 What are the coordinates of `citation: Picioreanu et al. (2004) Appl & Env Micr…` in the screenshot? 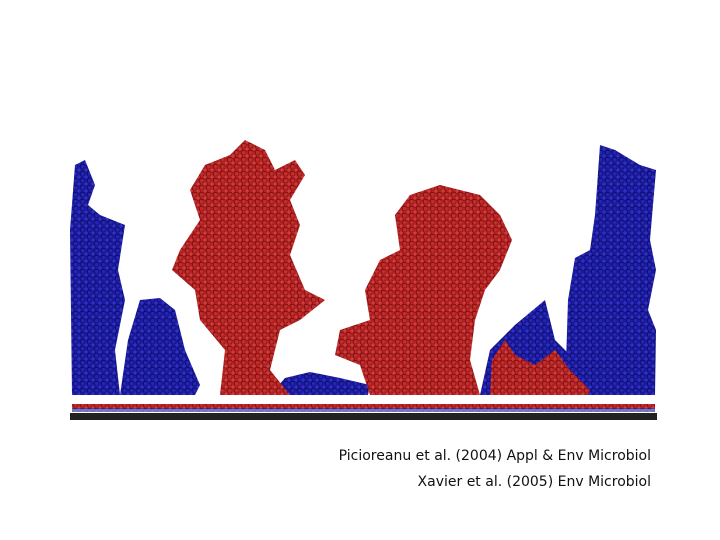 It's located at (494, 456).